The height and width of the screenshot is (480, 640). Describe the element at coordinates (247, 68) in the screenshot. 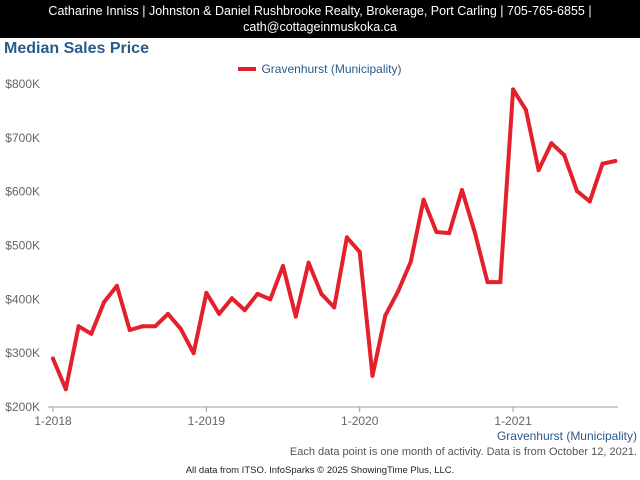

I see `legend-swatch` at that location.